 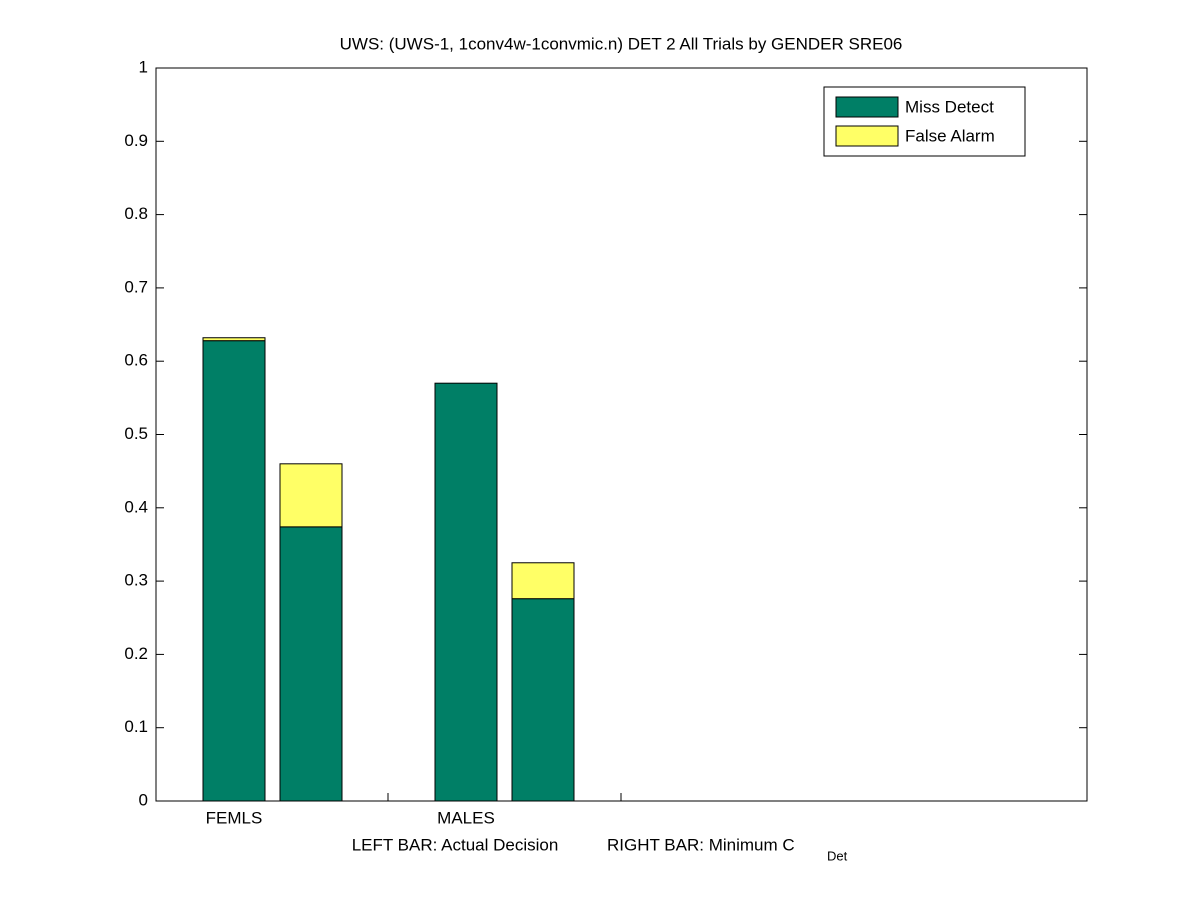 I want to click on x-tick-label: MALES, so click(x=466, y=817).